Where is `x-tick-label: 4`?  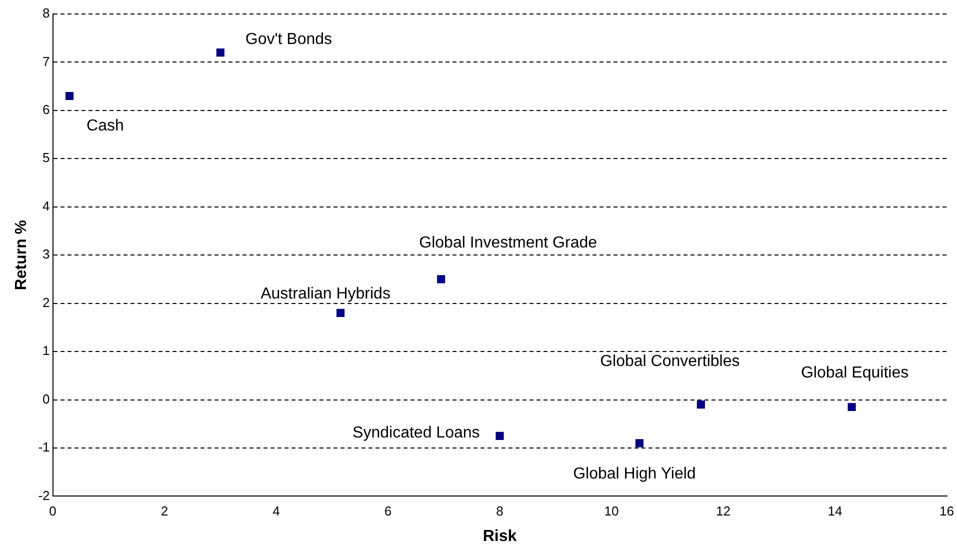 x-tick-label: 4 is located at coordinates (276, 511).